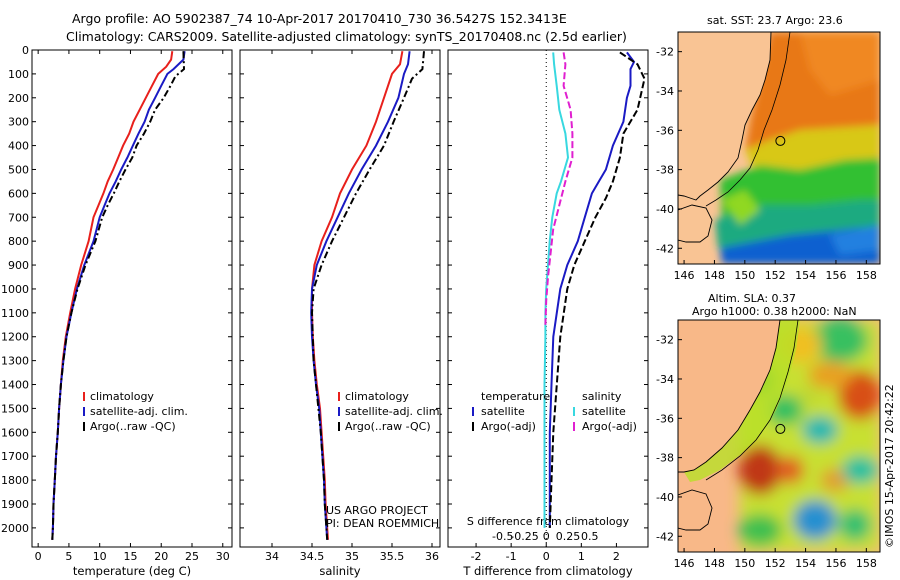 This screenshot has height=580, width=900. What do you see at coordinates (835, 563) in the screenshot?
I see `sla-map-xtick-label: 156` at bounding box center [835, 563].